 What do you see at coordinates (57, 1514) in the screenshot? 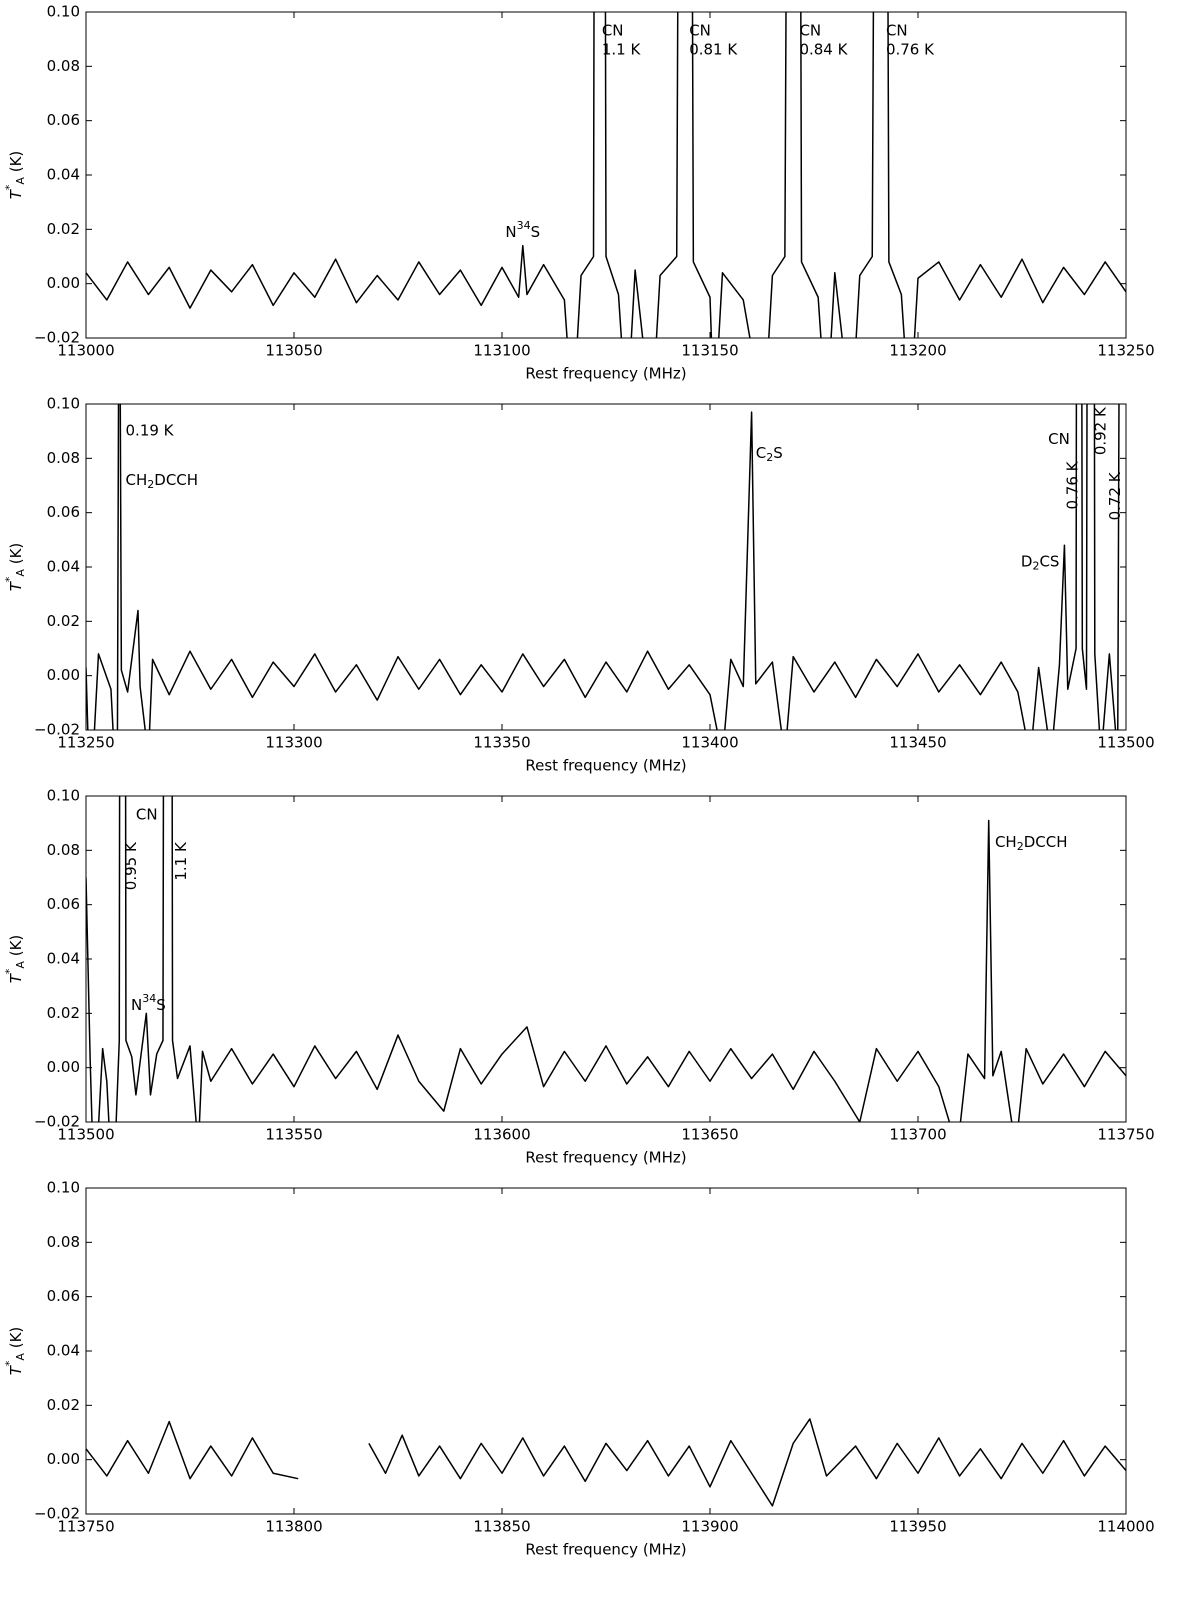
I see `y-tick-label: −0.02` at bounding box center [57, 1514].